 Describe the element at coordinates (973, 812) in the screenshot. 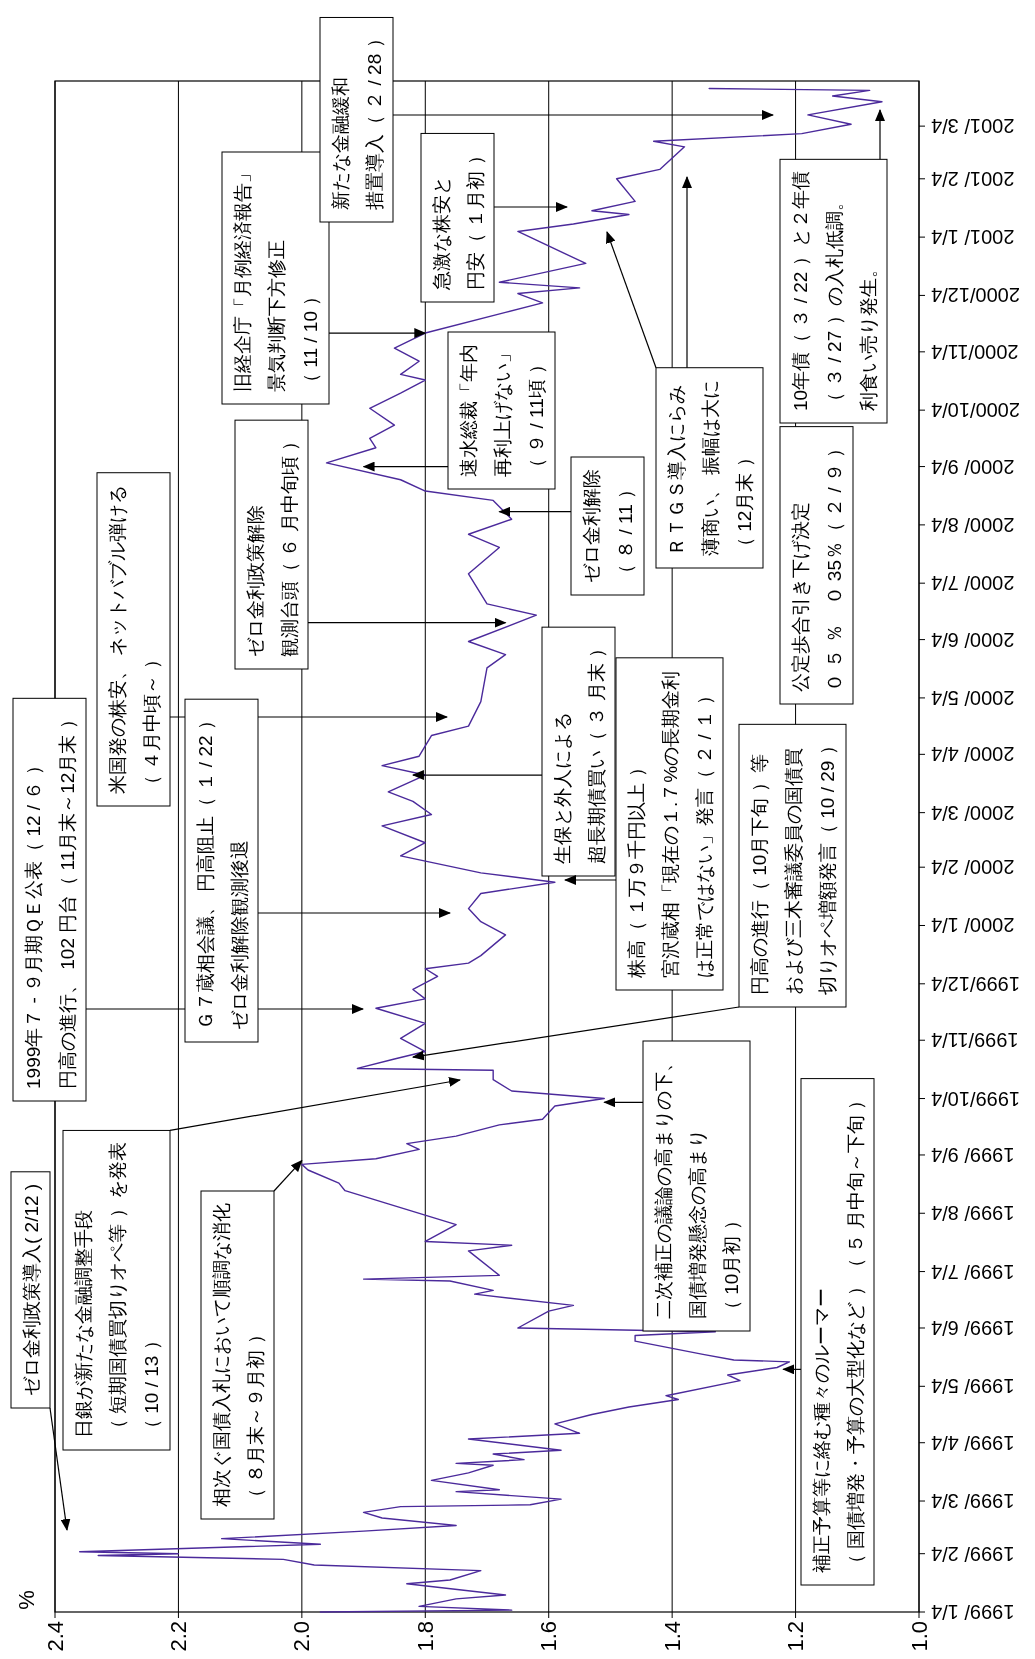

I see `y-tick-label: 2000/ 3/4` at that location.